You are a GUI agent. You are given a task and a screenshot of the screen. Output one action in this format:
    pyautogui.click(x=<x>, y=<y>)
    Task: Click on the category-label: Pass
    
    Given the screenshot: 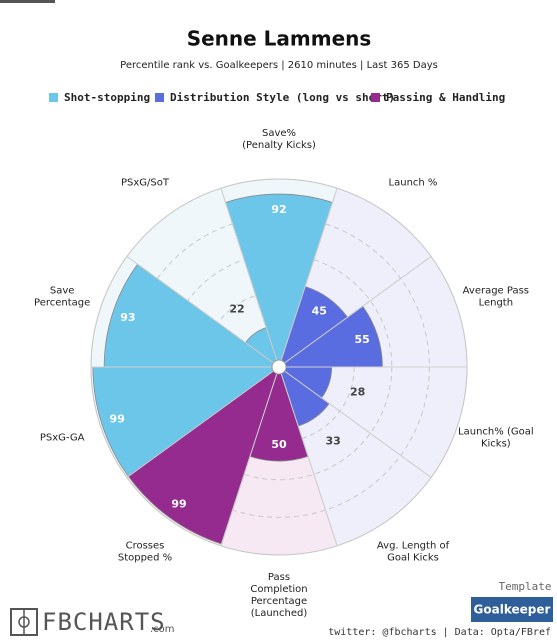 What is the action you would take?
    pyautogui.click(x=279, y=577)
    